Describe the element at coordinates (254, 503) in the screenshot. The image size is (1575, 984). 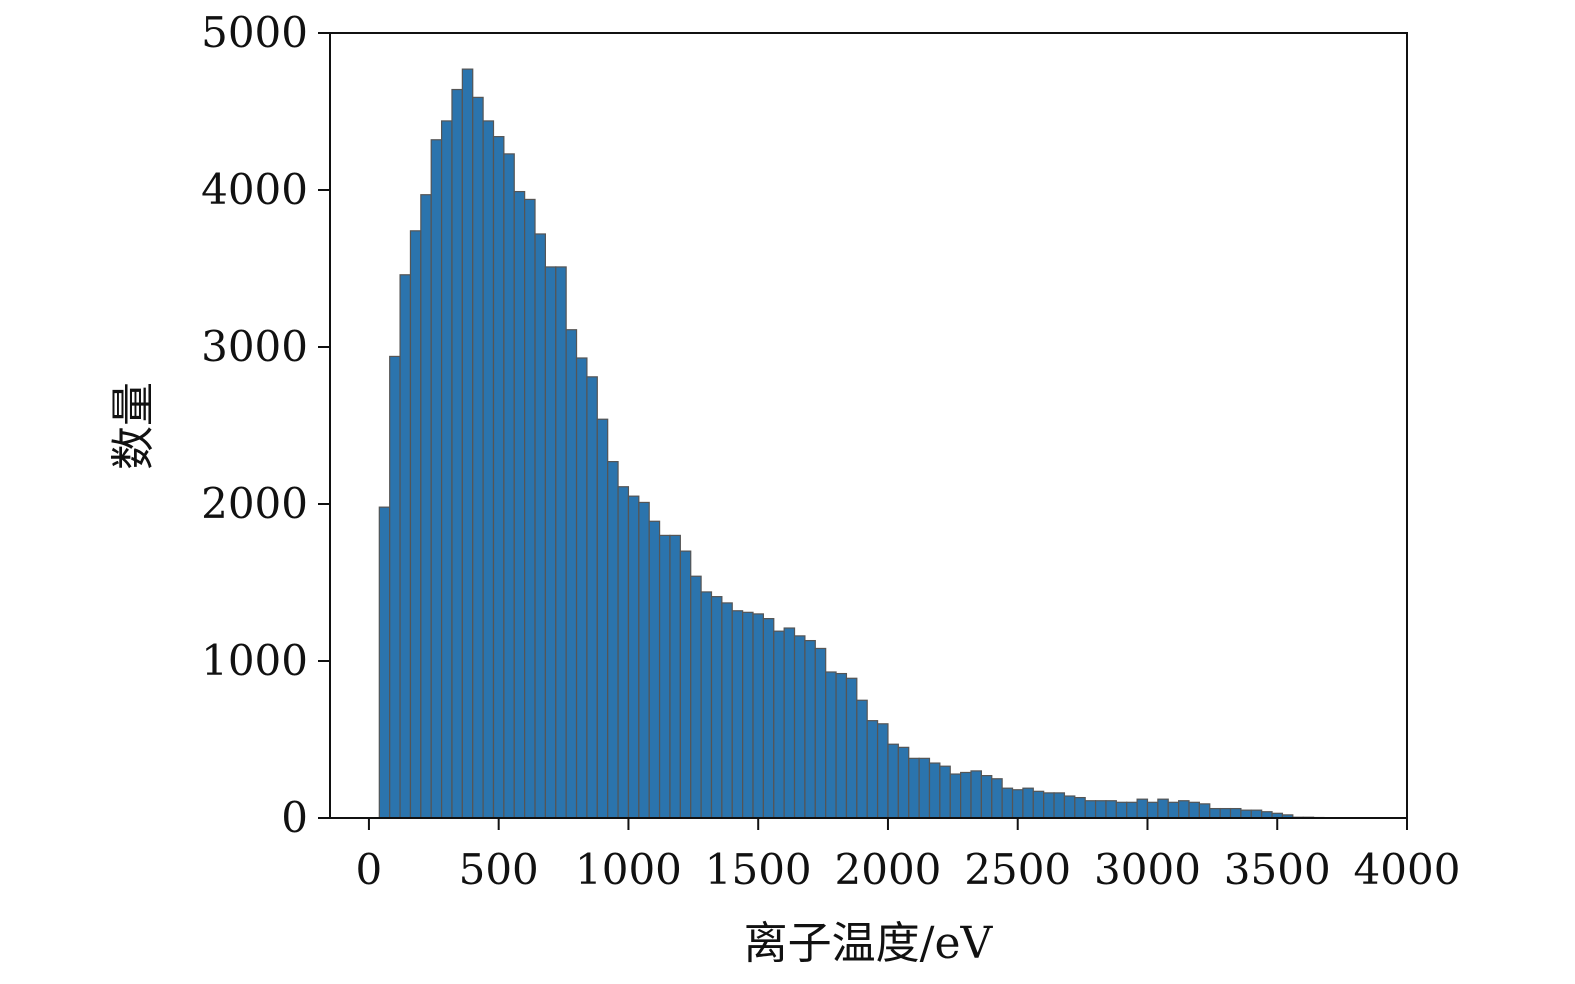
I see `y-tick-label: 2000` at that location.